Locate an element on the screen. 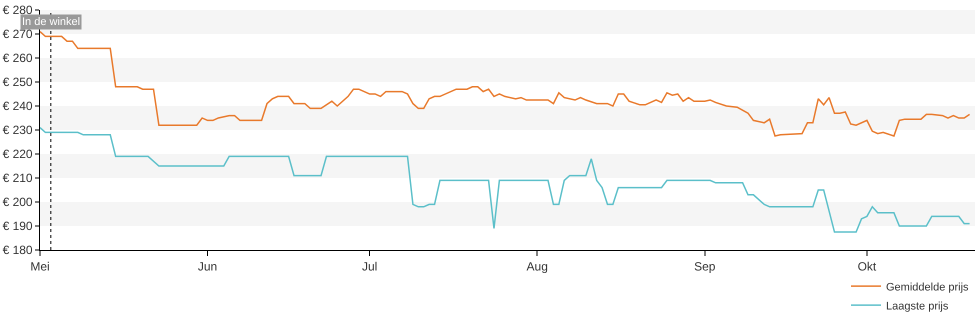  x-tick-label: Sep is located at coordinates (705, 266).